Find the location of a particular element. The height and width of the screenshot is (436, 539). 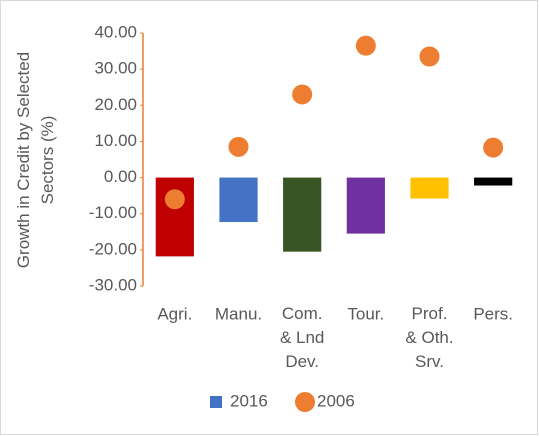

y-tick-label: -20.00 is located at coordinates (113, 248).